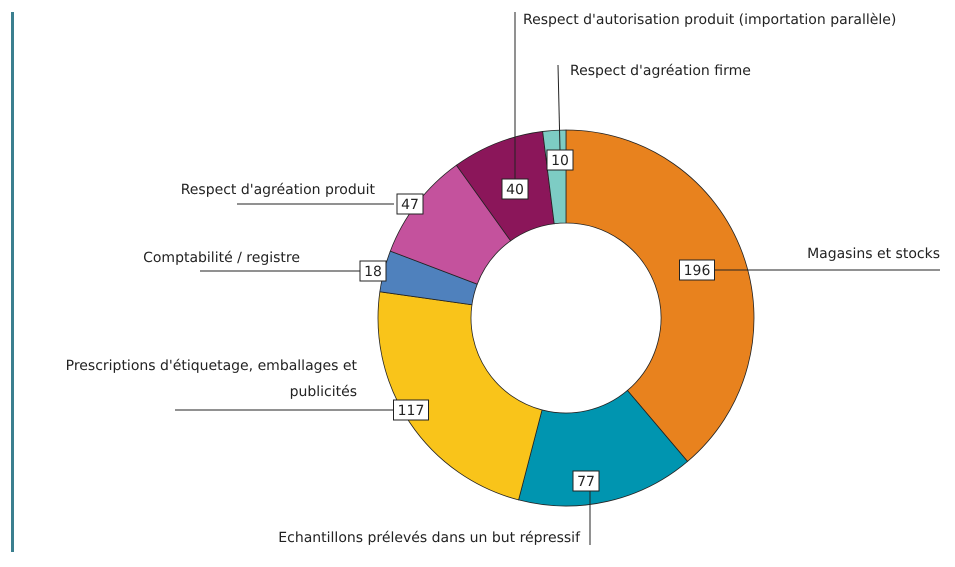 This screenshot has height=567, width=955. Describe the element at coordinates (278, 190) in the screenshot. I see `slice-label: Respect d'agréation produit` at that location.